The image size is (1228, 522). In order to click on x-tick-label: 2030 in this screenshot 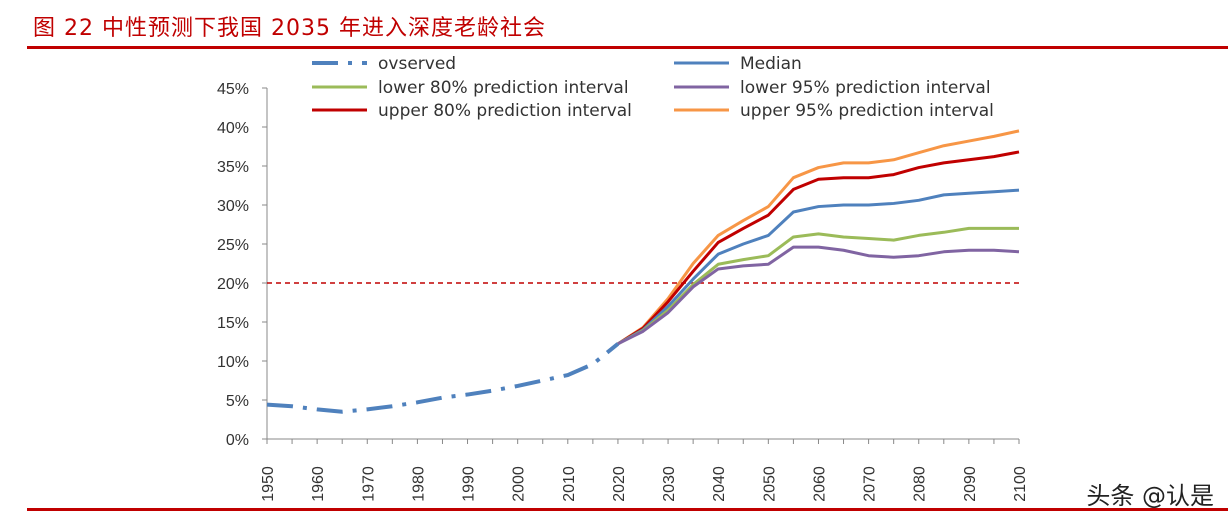, I will do `click(669, 484)`.